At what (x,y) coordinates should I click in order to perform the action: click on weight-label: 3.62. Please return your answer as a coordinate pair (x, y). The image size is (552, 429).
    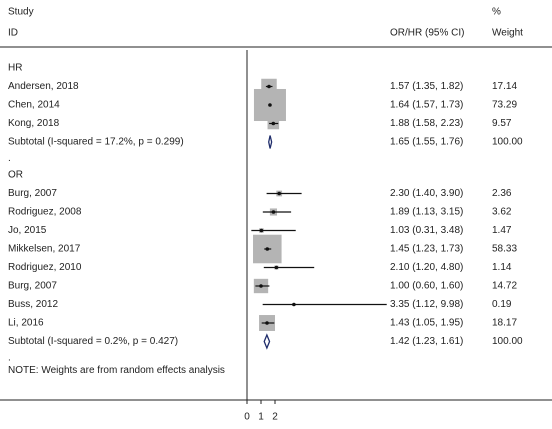
    Looking at the image, I should click on (502, 212).